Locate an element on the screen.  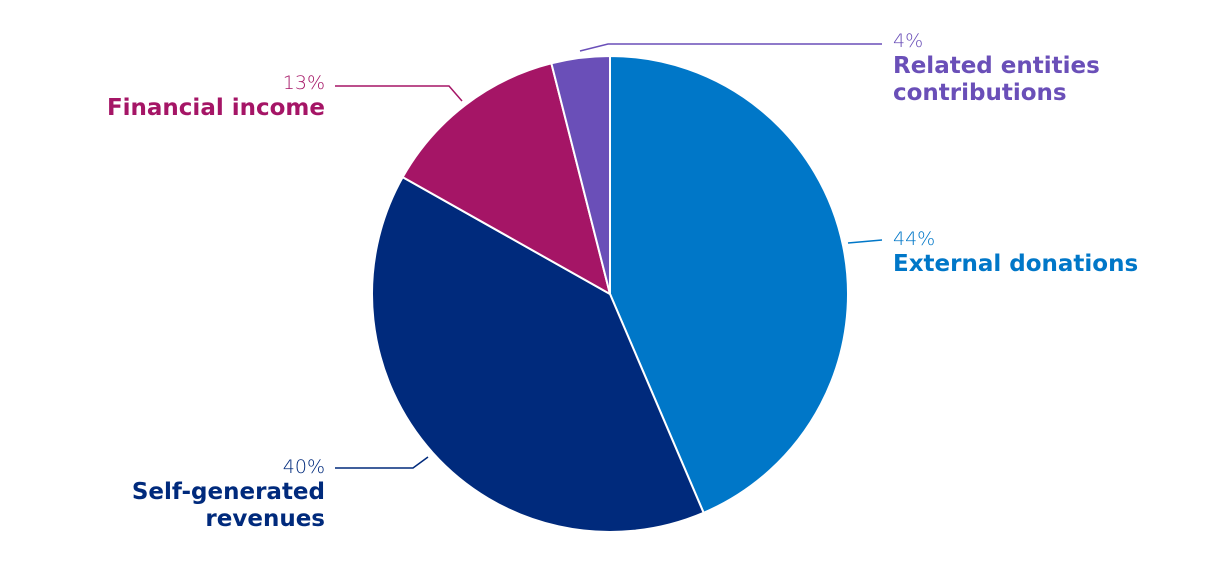
category-label: Related entities contributions is located at coordinates (996, 79).